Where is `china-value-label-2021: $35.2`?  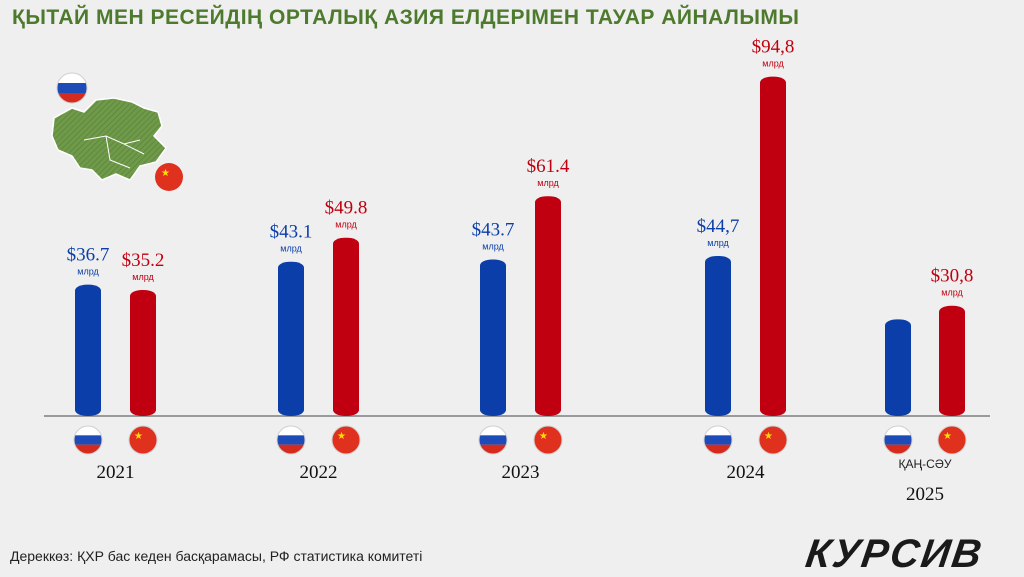 china-value-label-2021: $35.2 is located at coordinates (143, 260).